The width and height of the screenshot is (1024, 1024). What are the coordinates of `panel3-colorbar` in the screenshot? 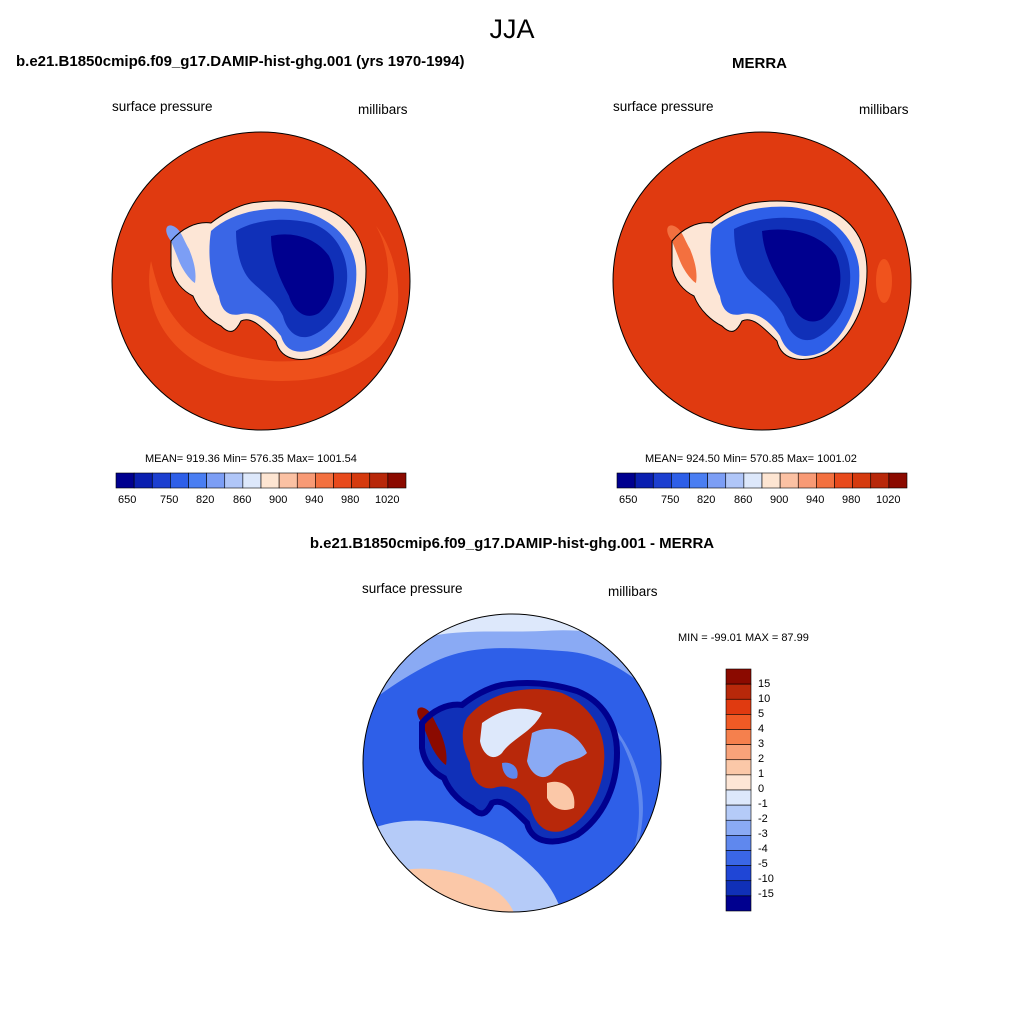 It's located at (738, 790).